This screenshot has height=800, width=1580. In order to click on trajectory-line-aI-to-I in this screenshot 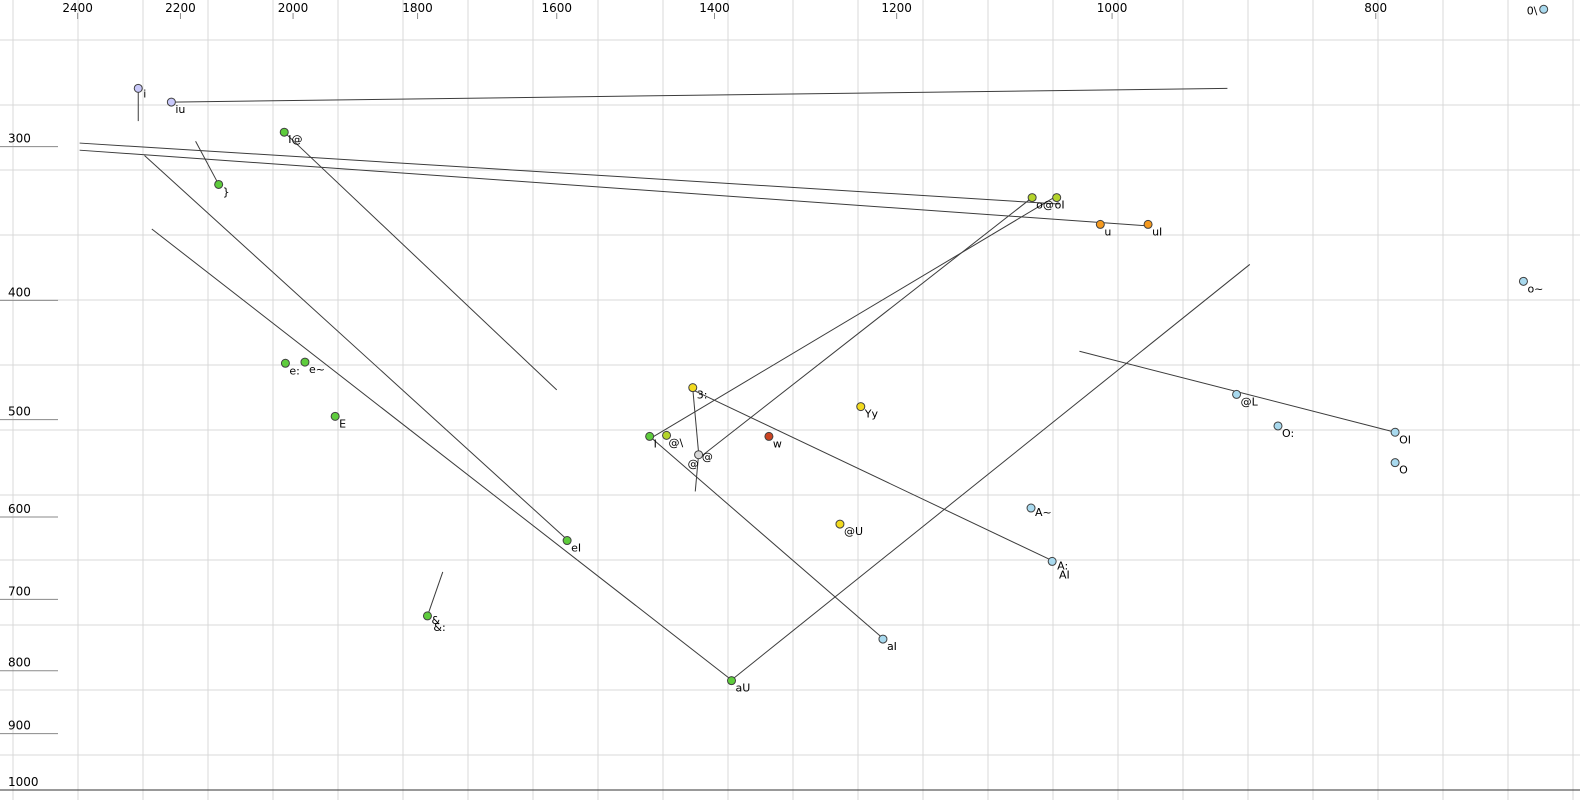, I will do `click(766, 537)`.